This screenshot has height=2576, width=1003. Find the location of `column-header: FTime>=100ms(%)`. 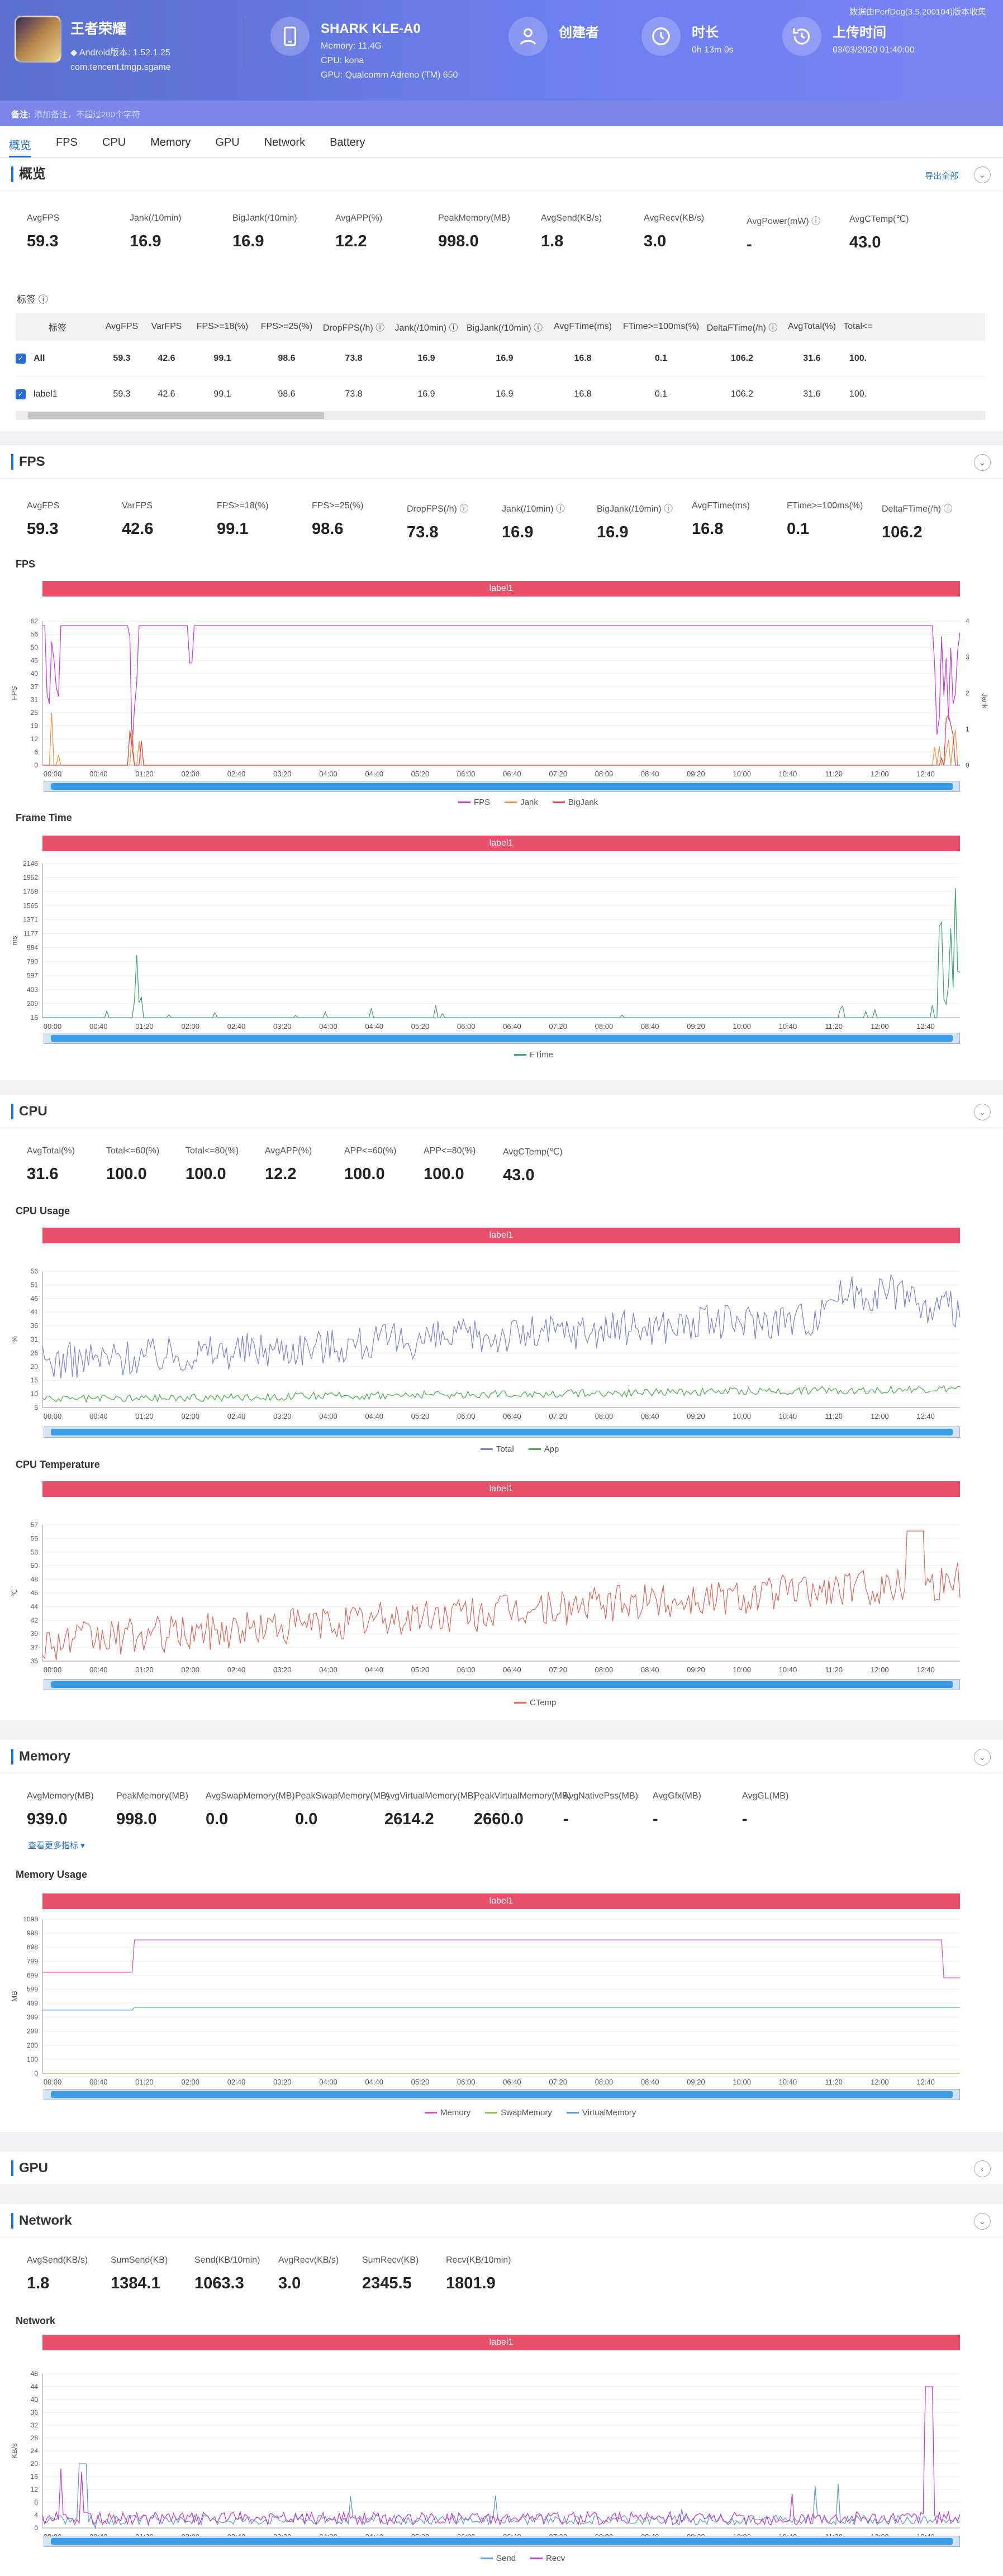

column-header: FTime>=100ms(%) is located at coordinates (661, 326).